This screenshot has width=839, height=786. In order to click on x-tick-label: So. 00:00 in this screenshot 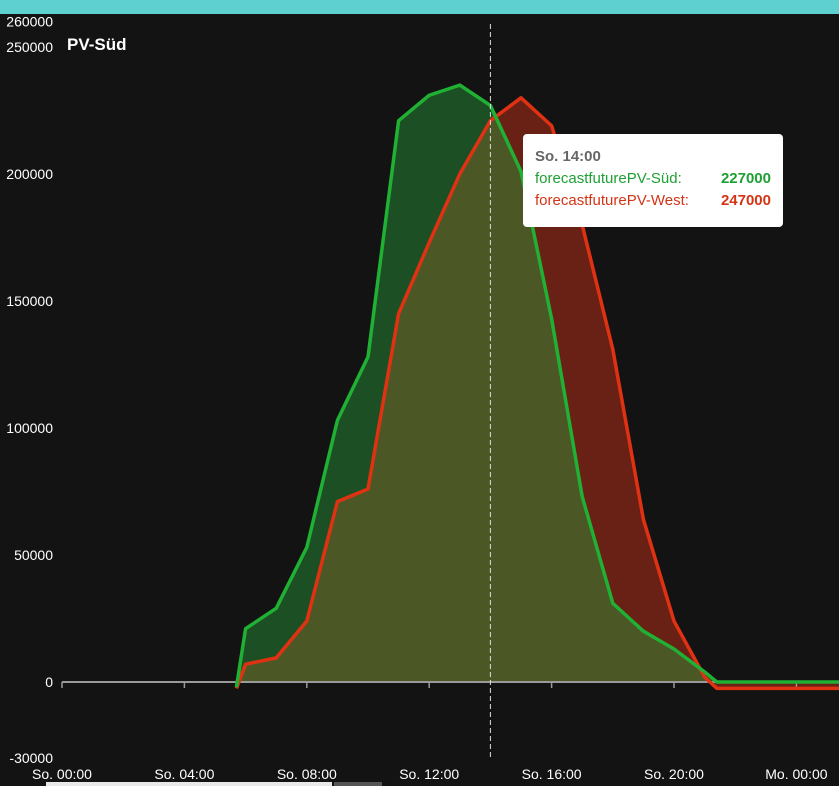, I will do `click(62, 774)`.